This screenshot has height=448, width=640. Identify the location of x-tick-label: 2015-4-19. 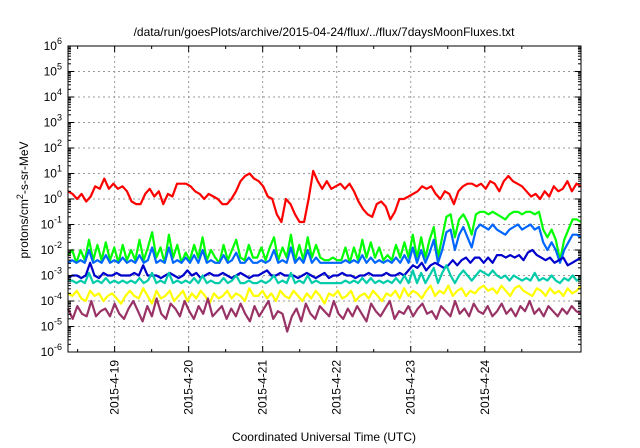
(115, 387).